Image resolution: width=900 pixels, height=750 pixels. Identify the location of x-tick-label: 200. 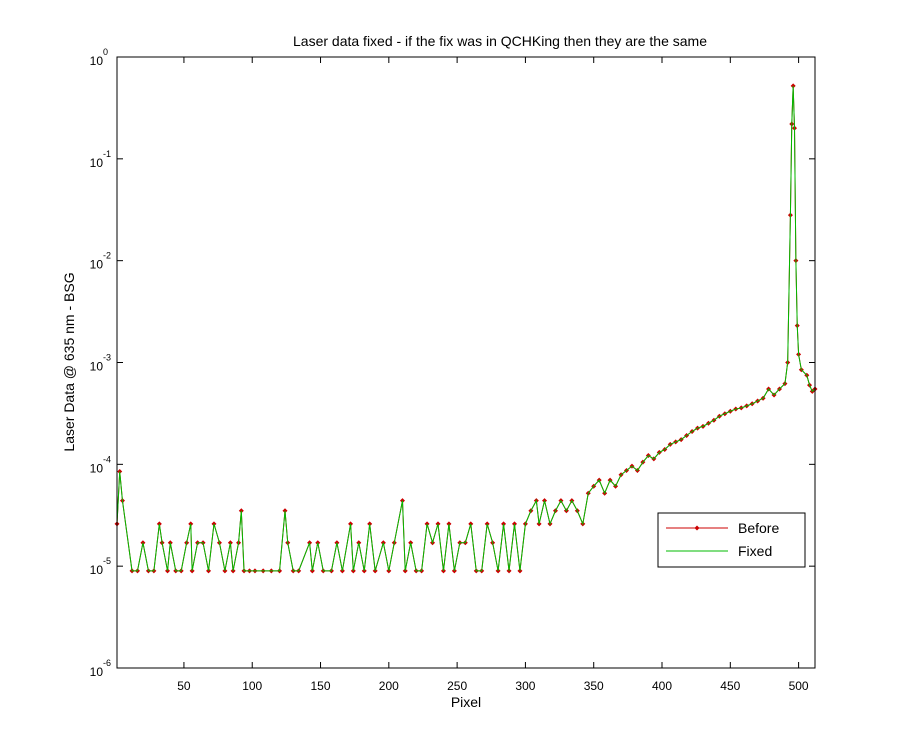
(389, 686).